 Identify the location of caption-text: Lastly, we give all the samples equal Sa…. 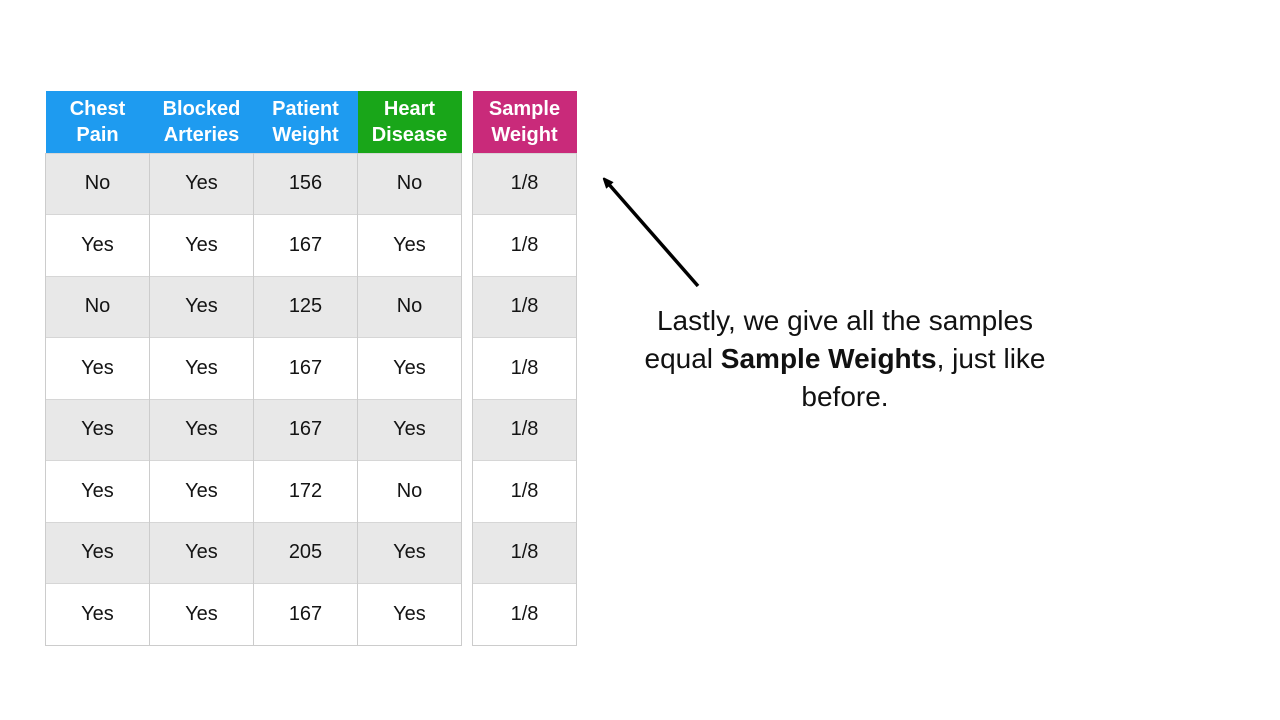
(845, 359).